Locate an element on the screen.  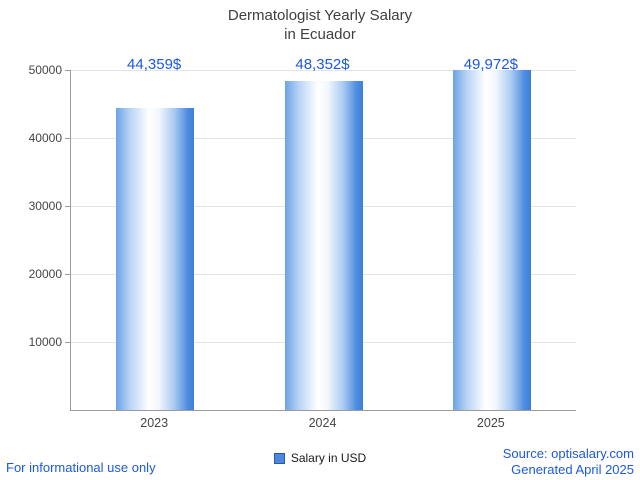
chart-title-line2: in Ecuador is located at coordinates (320, 34).